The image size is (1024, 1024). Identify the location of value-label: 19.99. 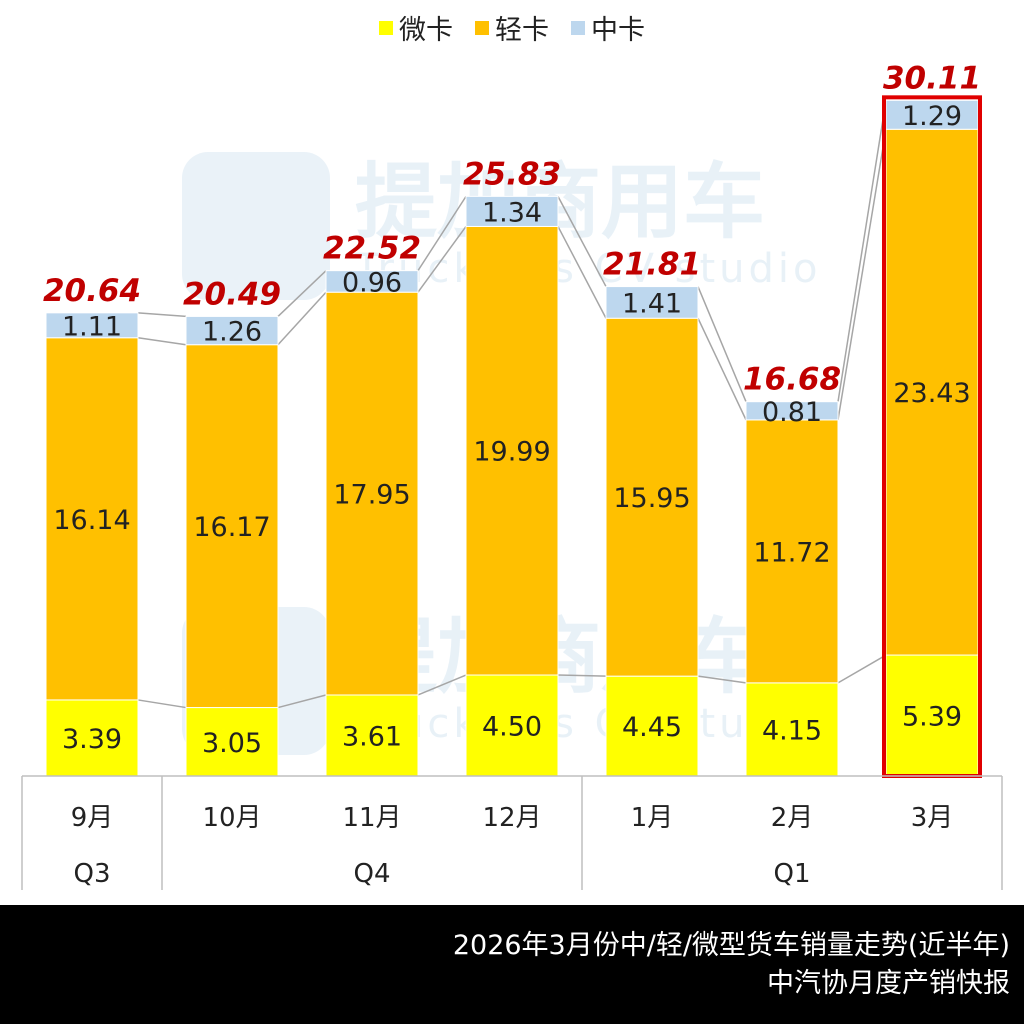
(511, 452).